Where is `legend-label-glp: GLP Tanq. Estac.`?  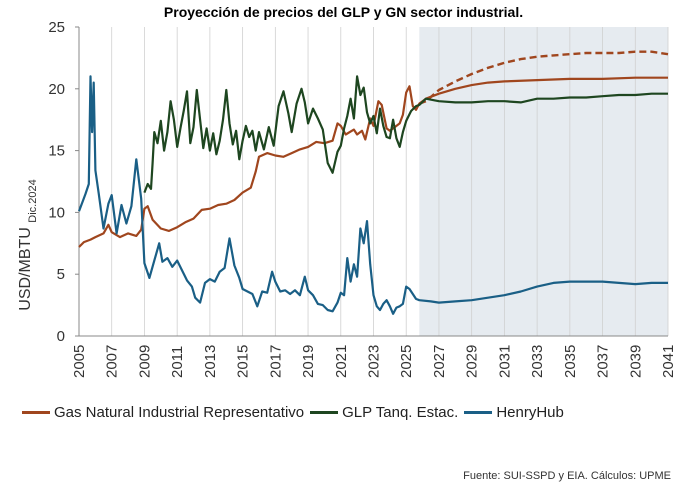 legend-label-glp: GLP Tanq. Estac. is located at coordinates (400, 412).